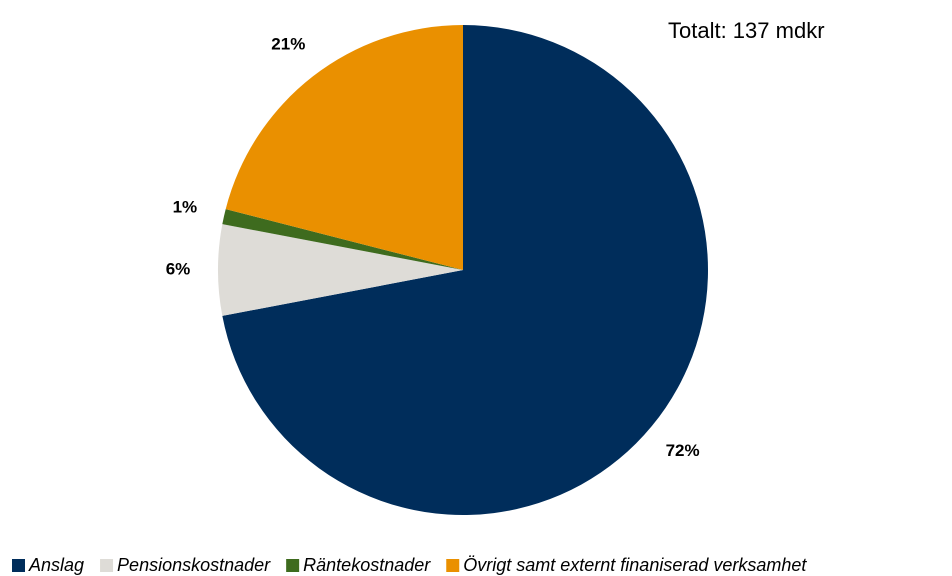 This screenshot has width=952, height=576. Describe the element at coordinates (746, 30) in the screenshot. I see `annotation: Totalt: 137 mdkr` at that location.